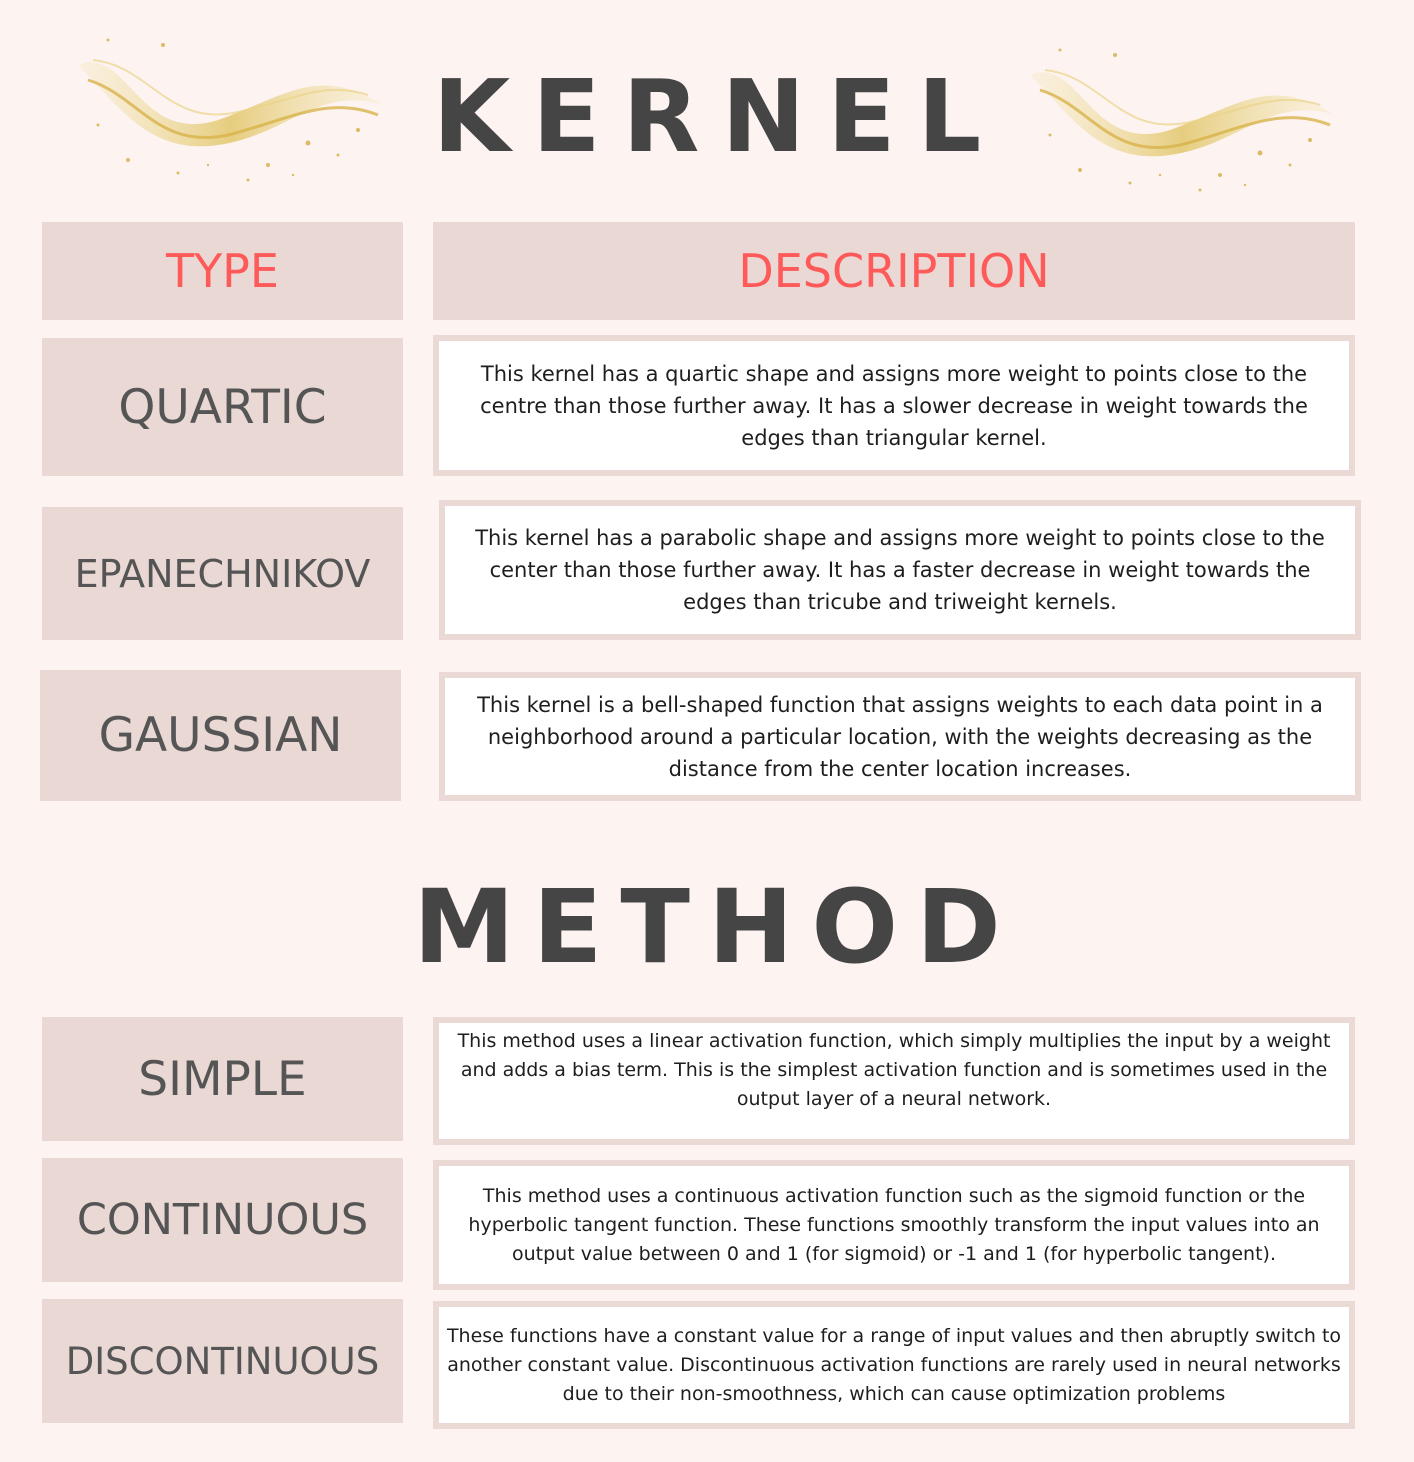 Image resolution: width=1414 pixels, height=1462 pixels. Describe the element at coordinates (220, 735) in the screenshot. I see `kernel-type-gaussian: GAUSSIAN` at that location.